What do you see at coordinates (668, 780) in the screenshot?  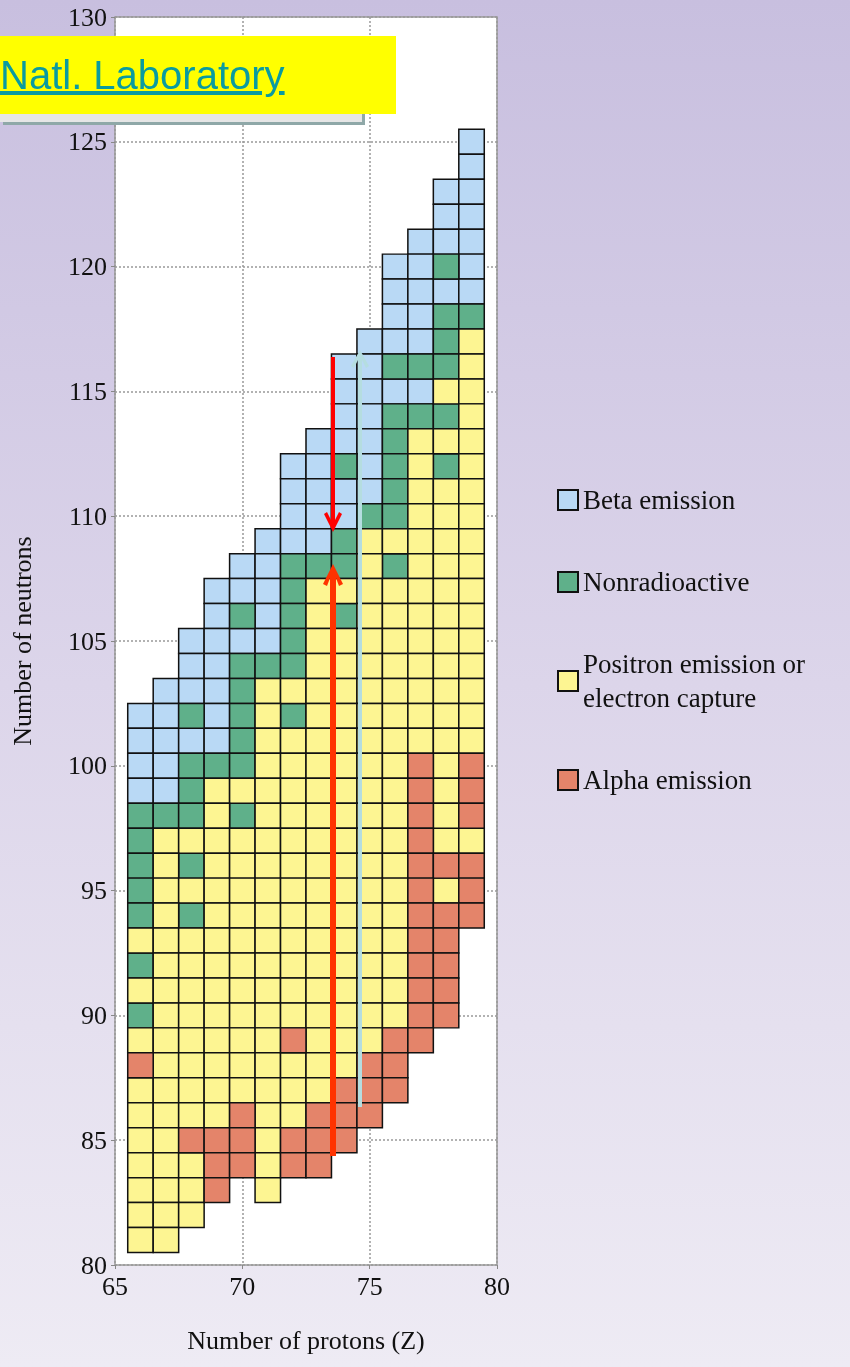 I see `legend-label: Alpha emission` at bounding box center [668, 780].